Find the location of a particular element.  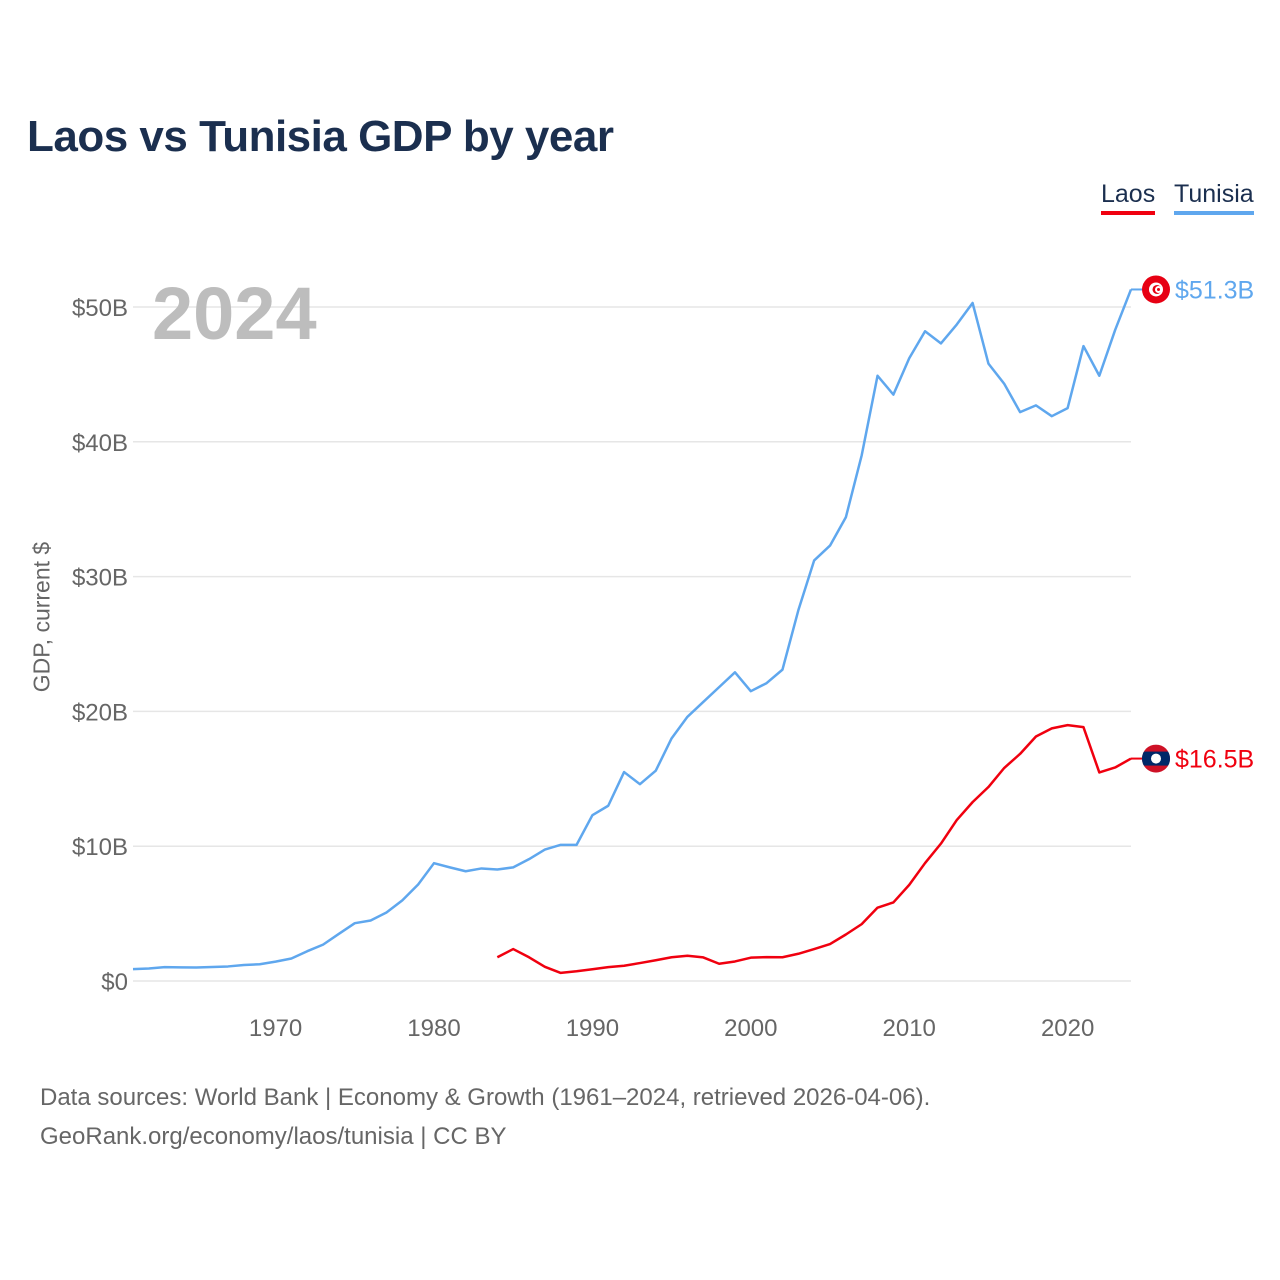

y-tick-label: $10B is located at coordinates (100, 847).